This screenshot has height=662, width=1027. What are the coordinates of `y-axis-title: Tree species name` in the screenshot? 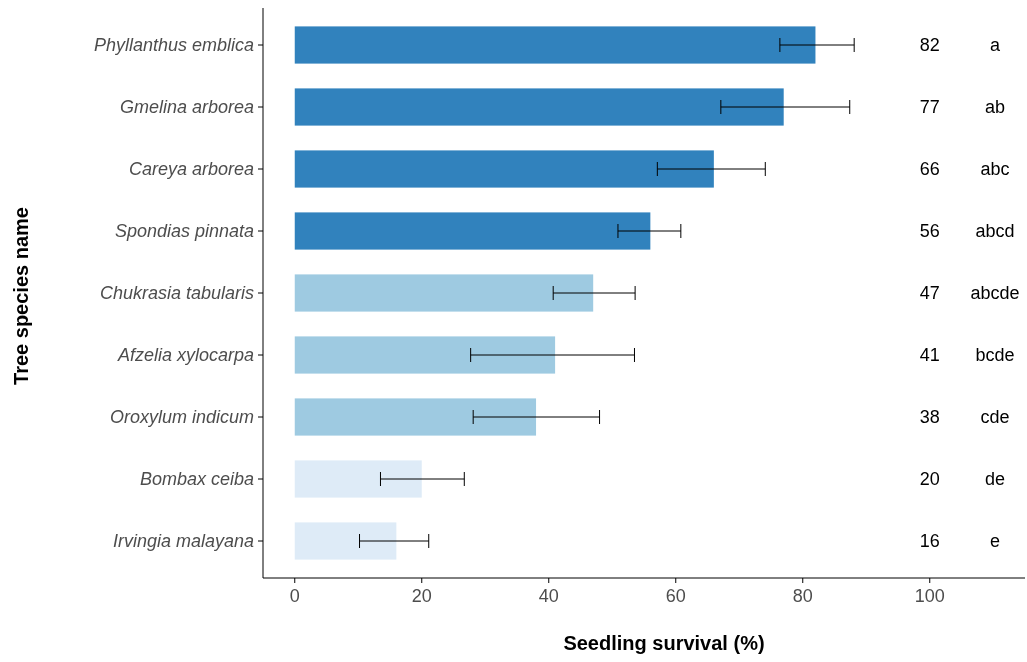 It's located at (21, 296).